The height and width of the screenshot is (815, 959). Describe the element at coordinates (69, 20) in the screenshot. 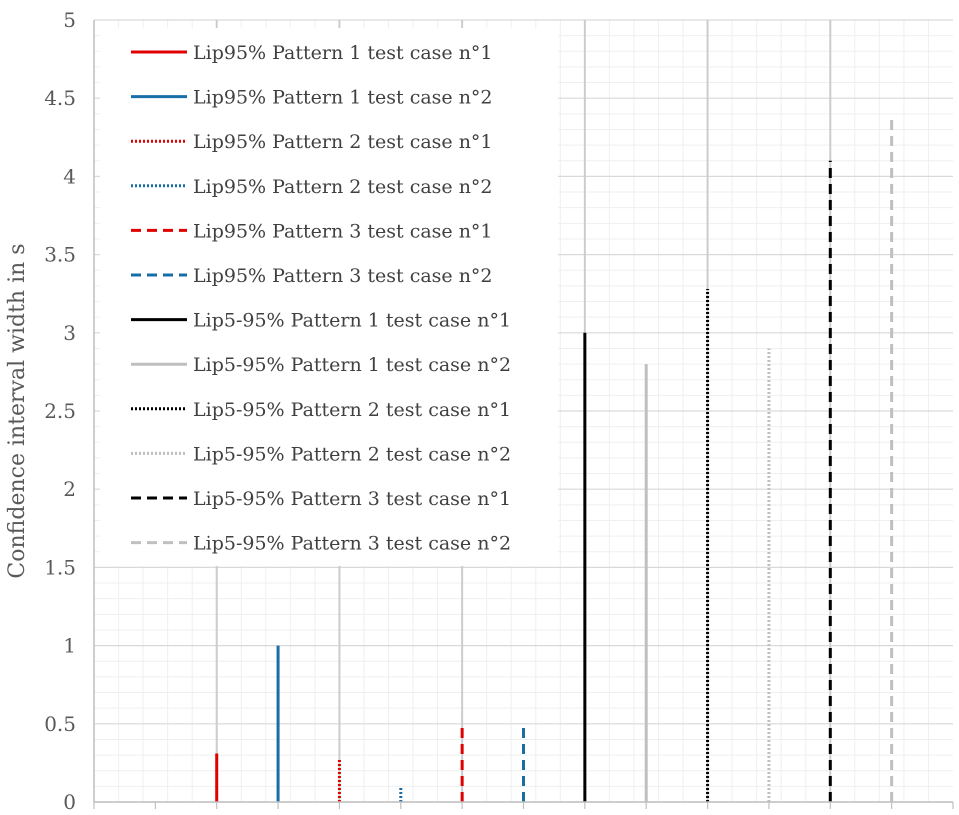

I see `y-tick-label: 5` at that location.